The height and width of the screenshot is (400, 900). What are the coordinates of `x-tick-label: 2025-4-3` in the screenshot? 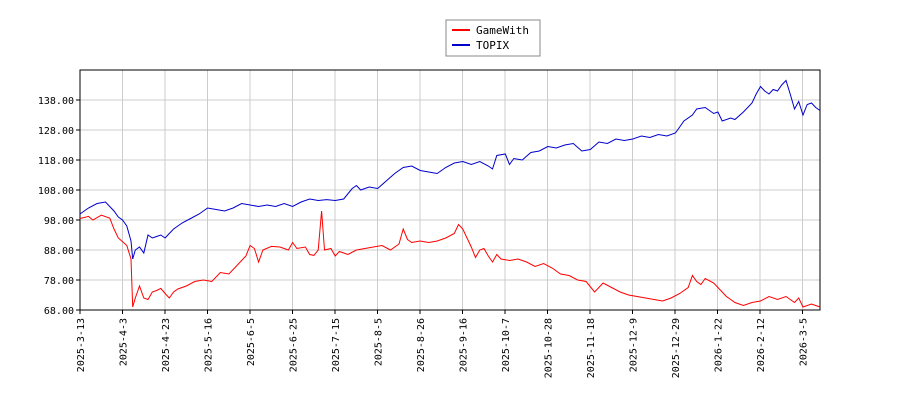 It's located at (124, 342).